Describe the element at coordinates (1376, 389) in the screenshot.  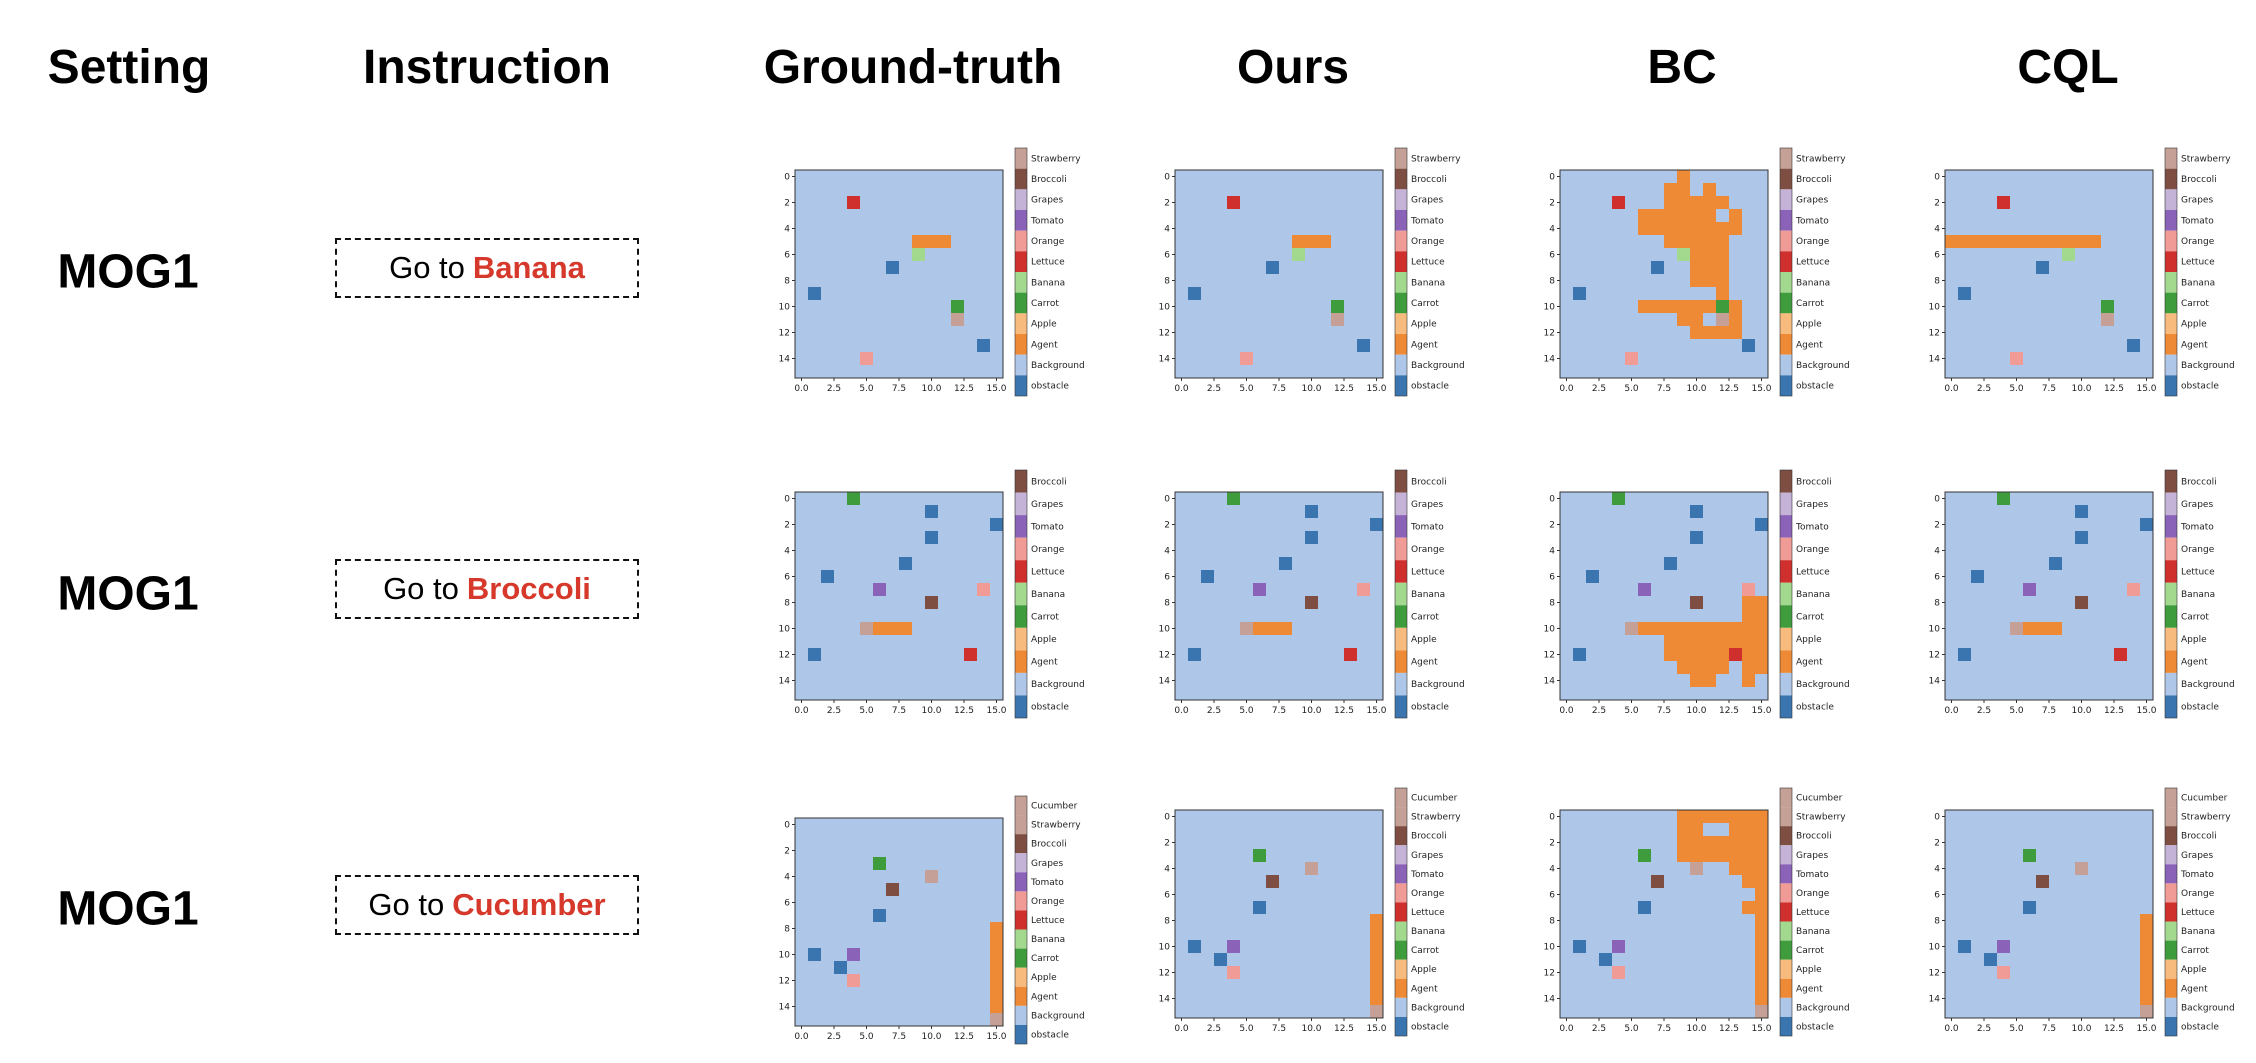
I see `x-tick-label: 15.0` at that location.